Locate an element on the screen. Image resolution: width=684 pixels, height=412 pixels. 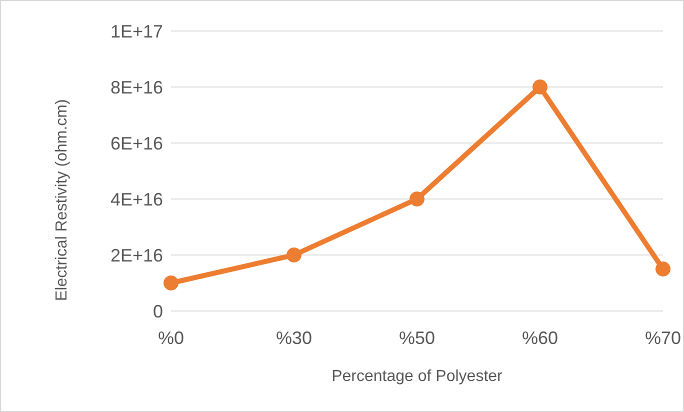
y-tick-label: 2E+16 is located at coordinates (136, 255).